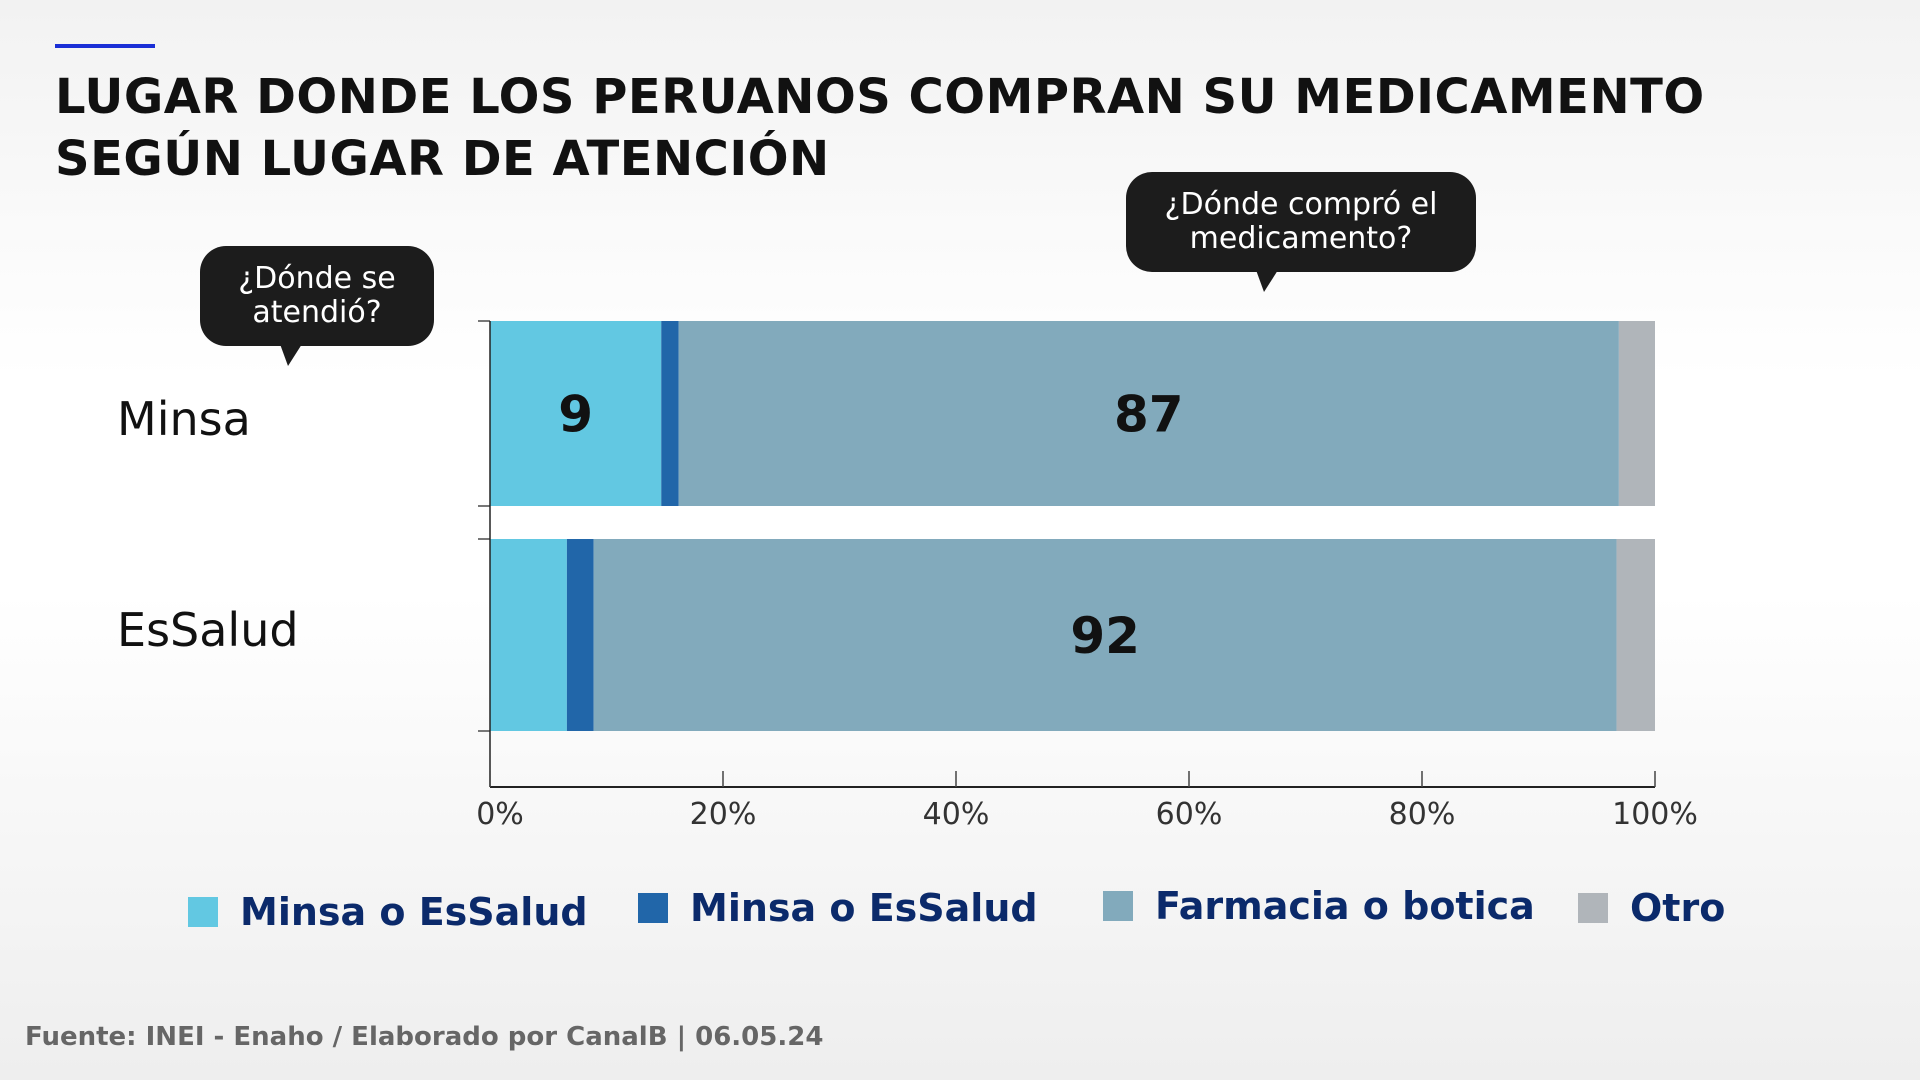  Describe the element at coordinates (105, 46) in the screenshot. I see `accent-line` at that location.